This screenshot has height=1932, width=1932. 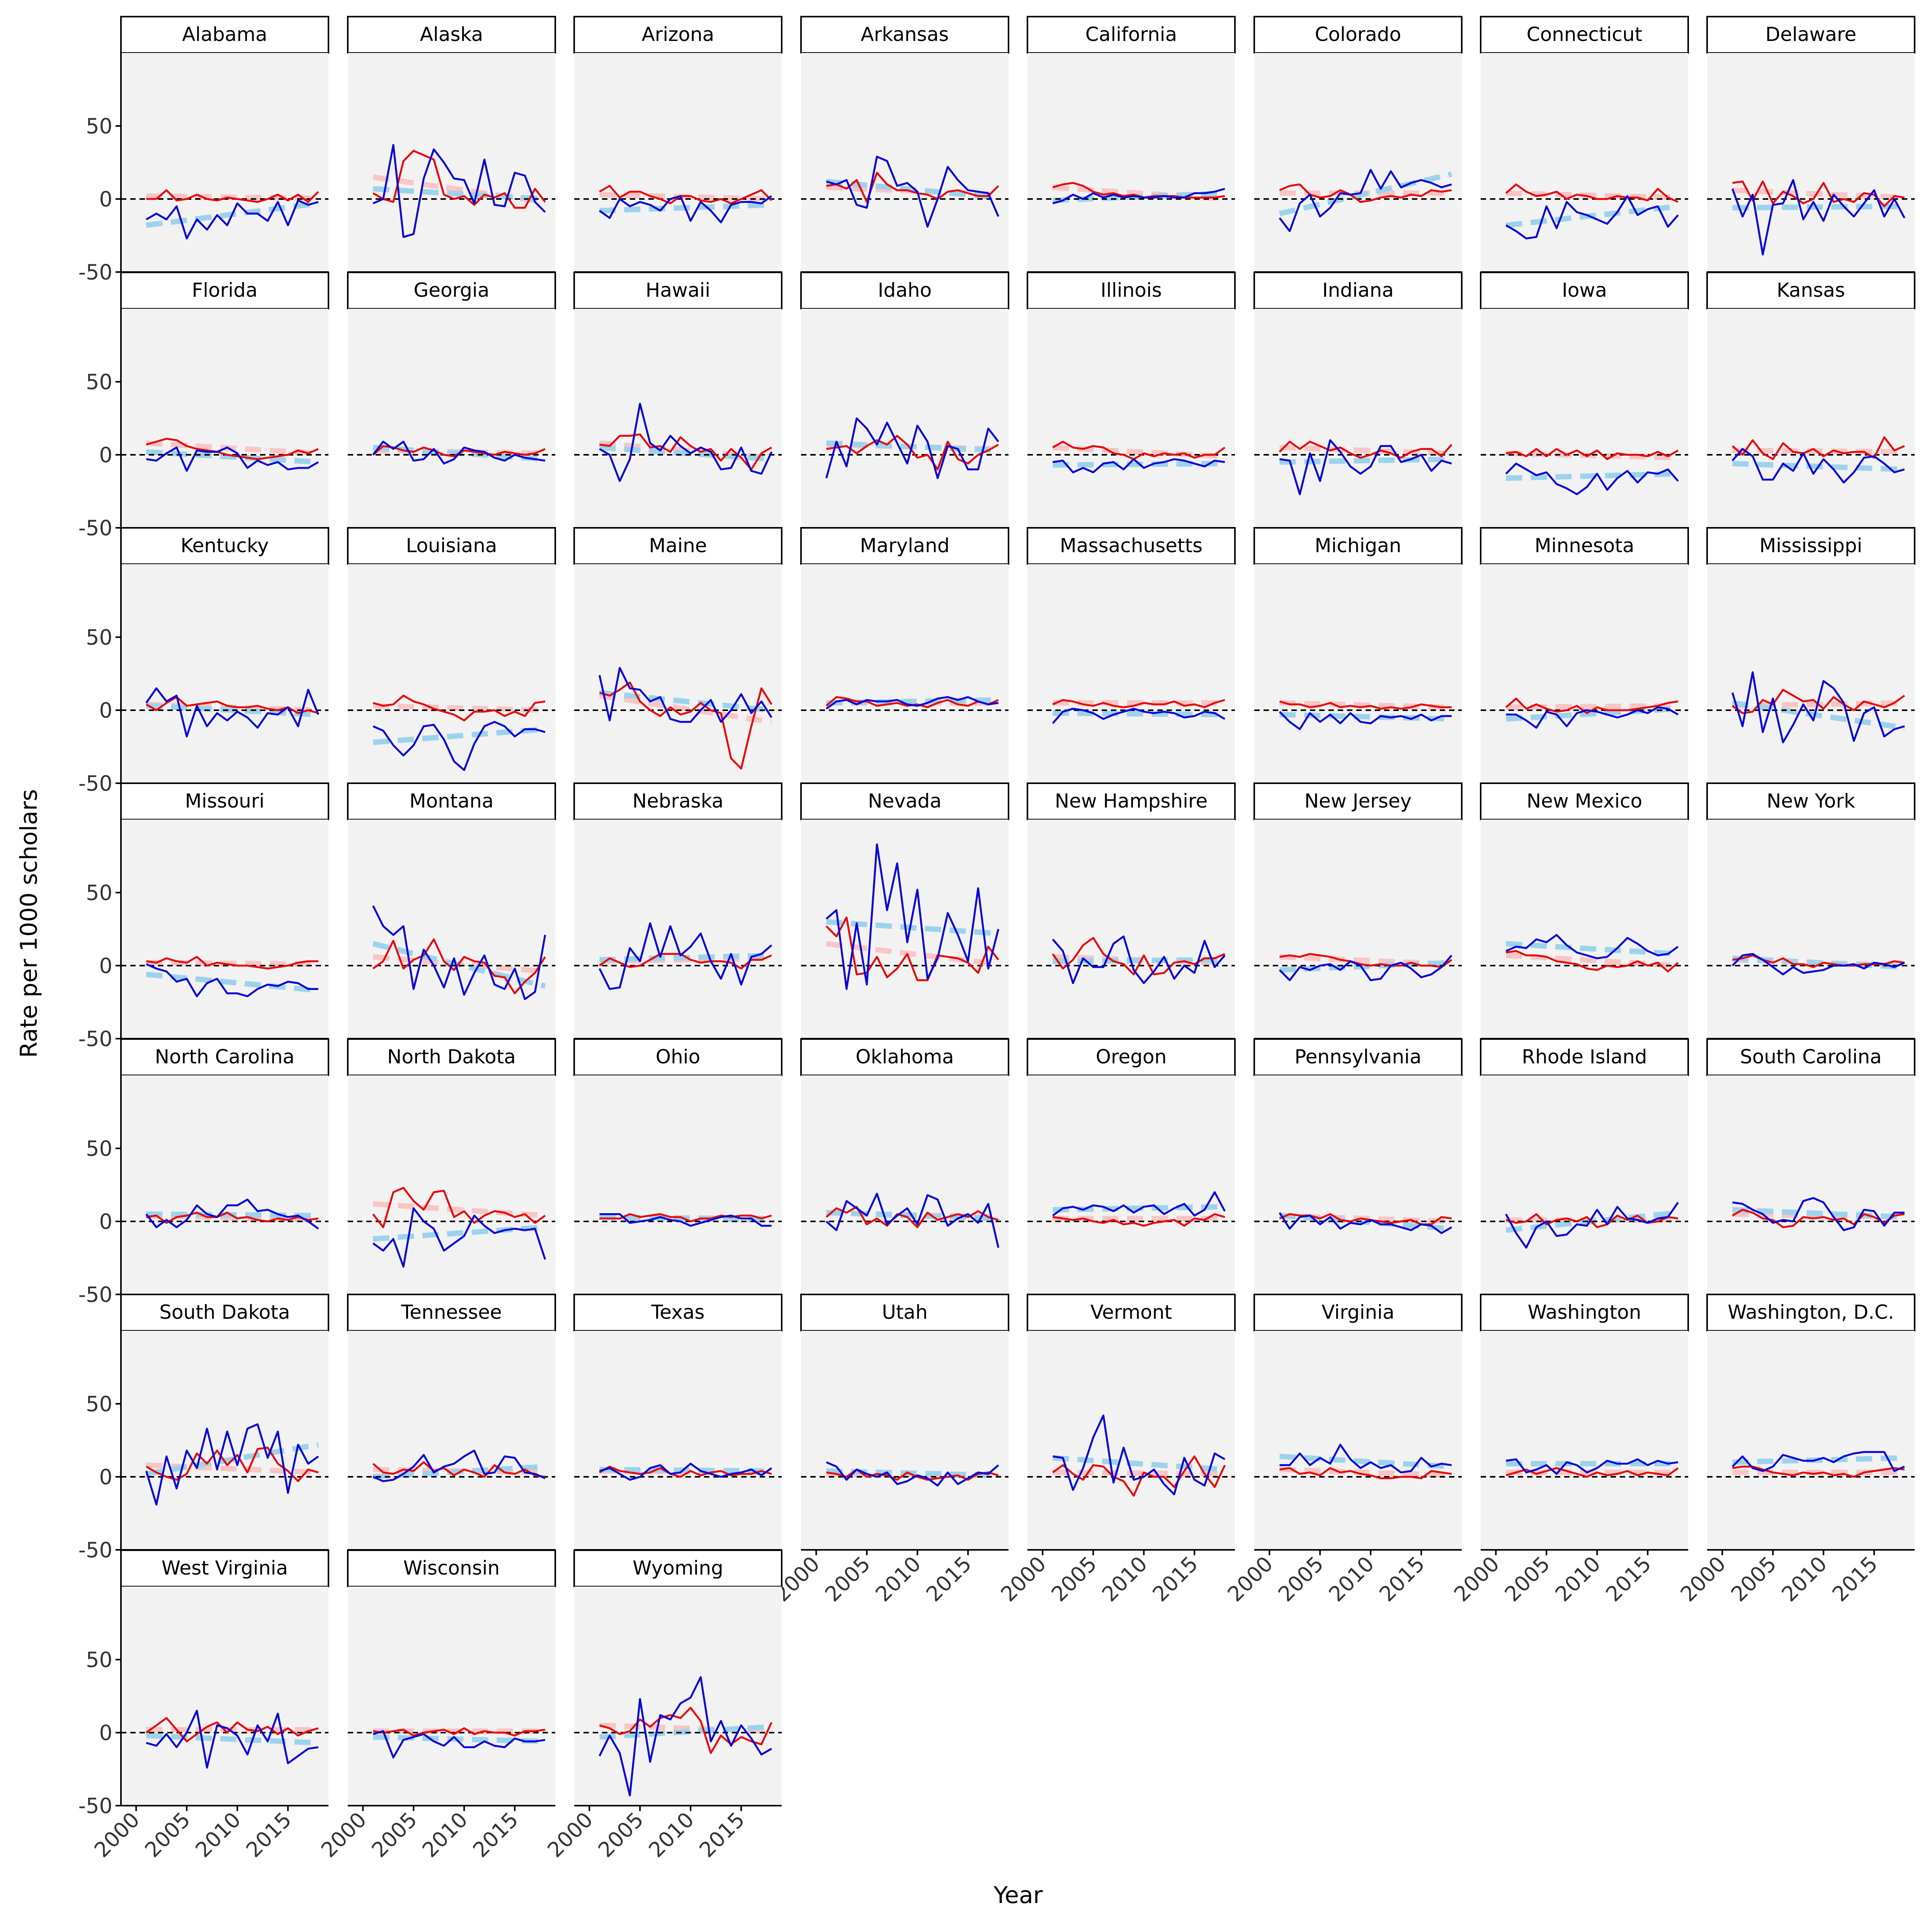 I want to click on strip-label: Georgia, so click(x=451, y=290).